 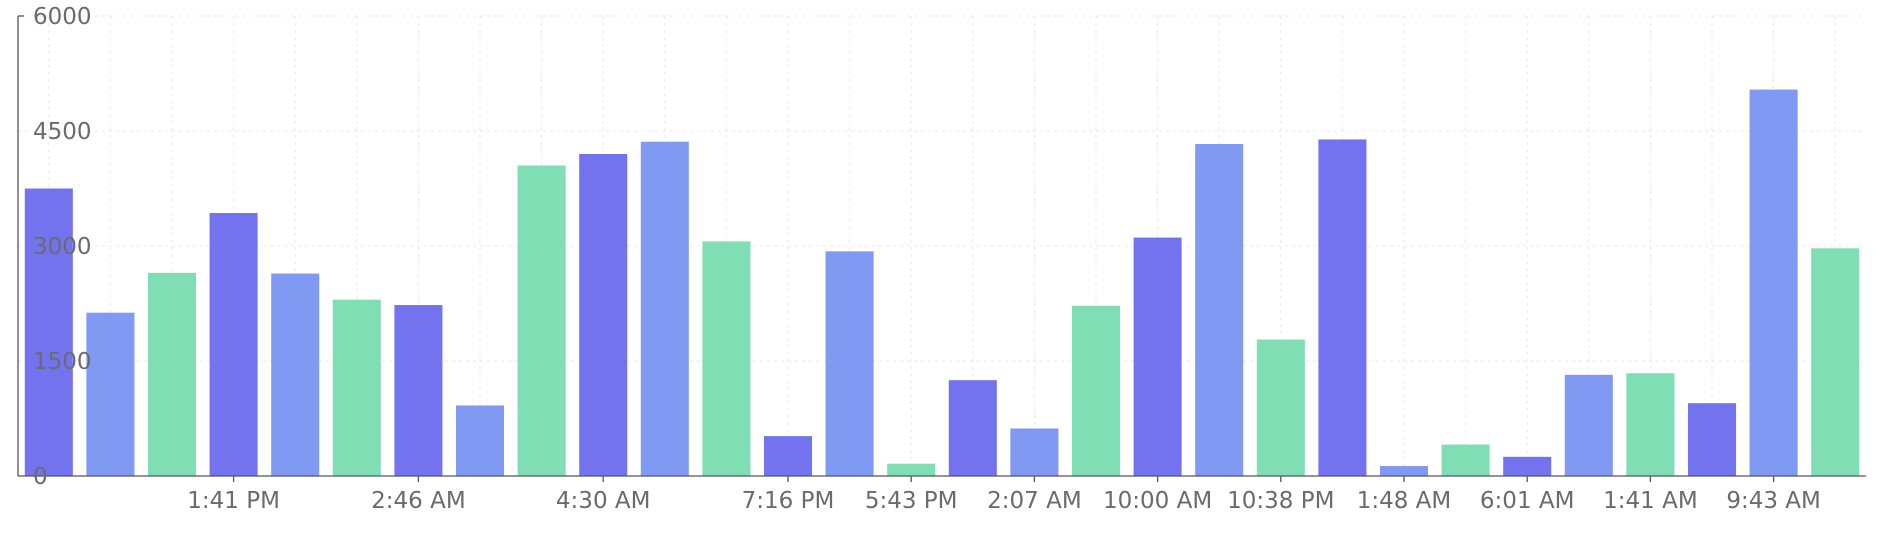 I want to click on x-tick-label: 2:07 AM, so click(x=1034, y=501).